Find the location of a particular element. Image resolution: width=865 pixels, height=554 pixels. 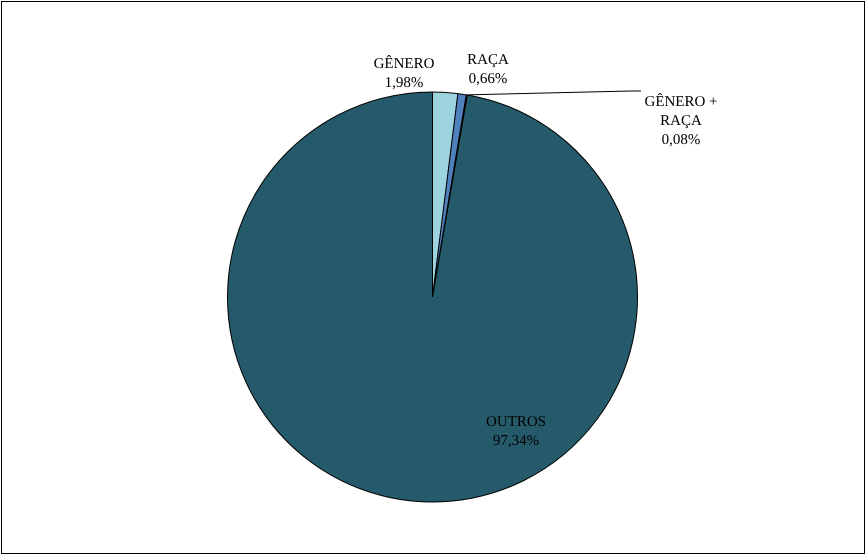

legend-label: GÊNERO + RAÇA is located at coordinates (681, 111).